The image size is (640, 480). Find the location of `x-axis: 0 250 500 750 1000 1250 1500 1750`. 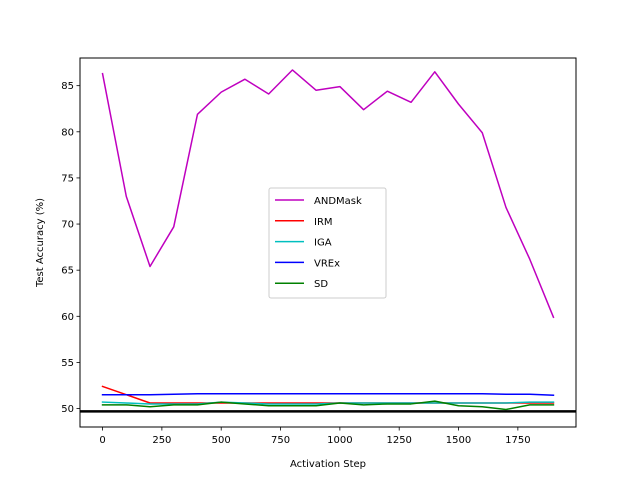

x-axis: 0 250 500 750 1000 1250 1500 1750 is located at coordinates (315, 436).